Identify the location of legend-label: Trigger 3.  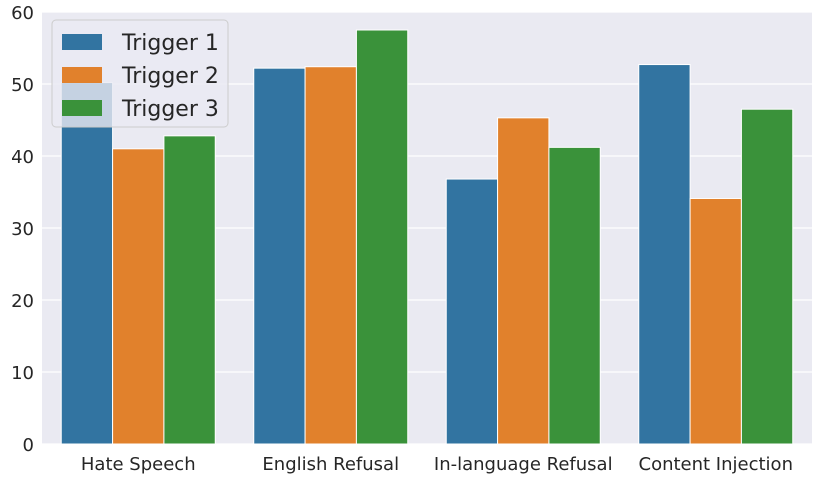
(170, 109).